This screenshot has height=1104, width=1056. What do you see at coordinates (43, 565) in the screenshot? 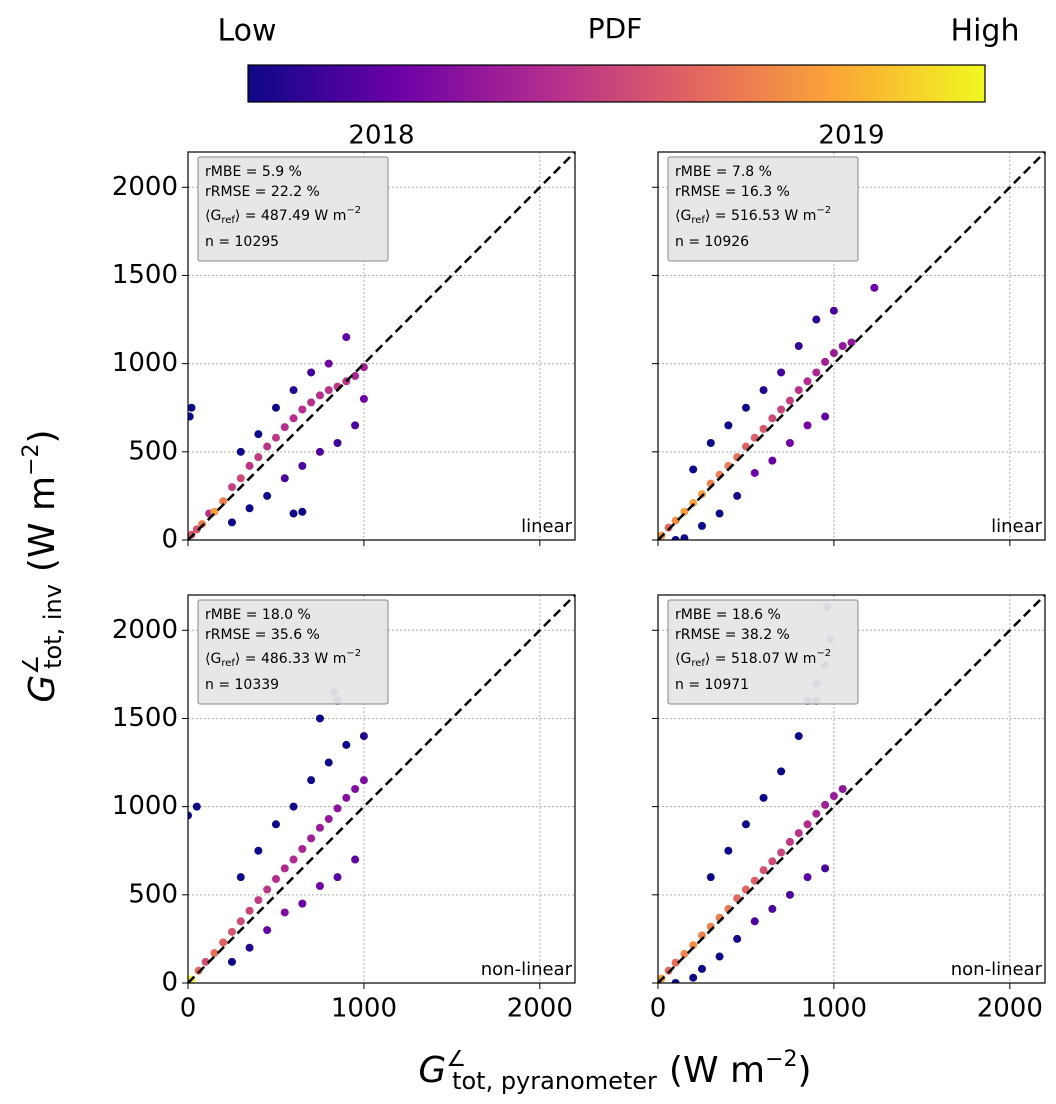
I see `y-axis-label: G∠tot, inv(W m−2)` at bounding box center [43, 565].